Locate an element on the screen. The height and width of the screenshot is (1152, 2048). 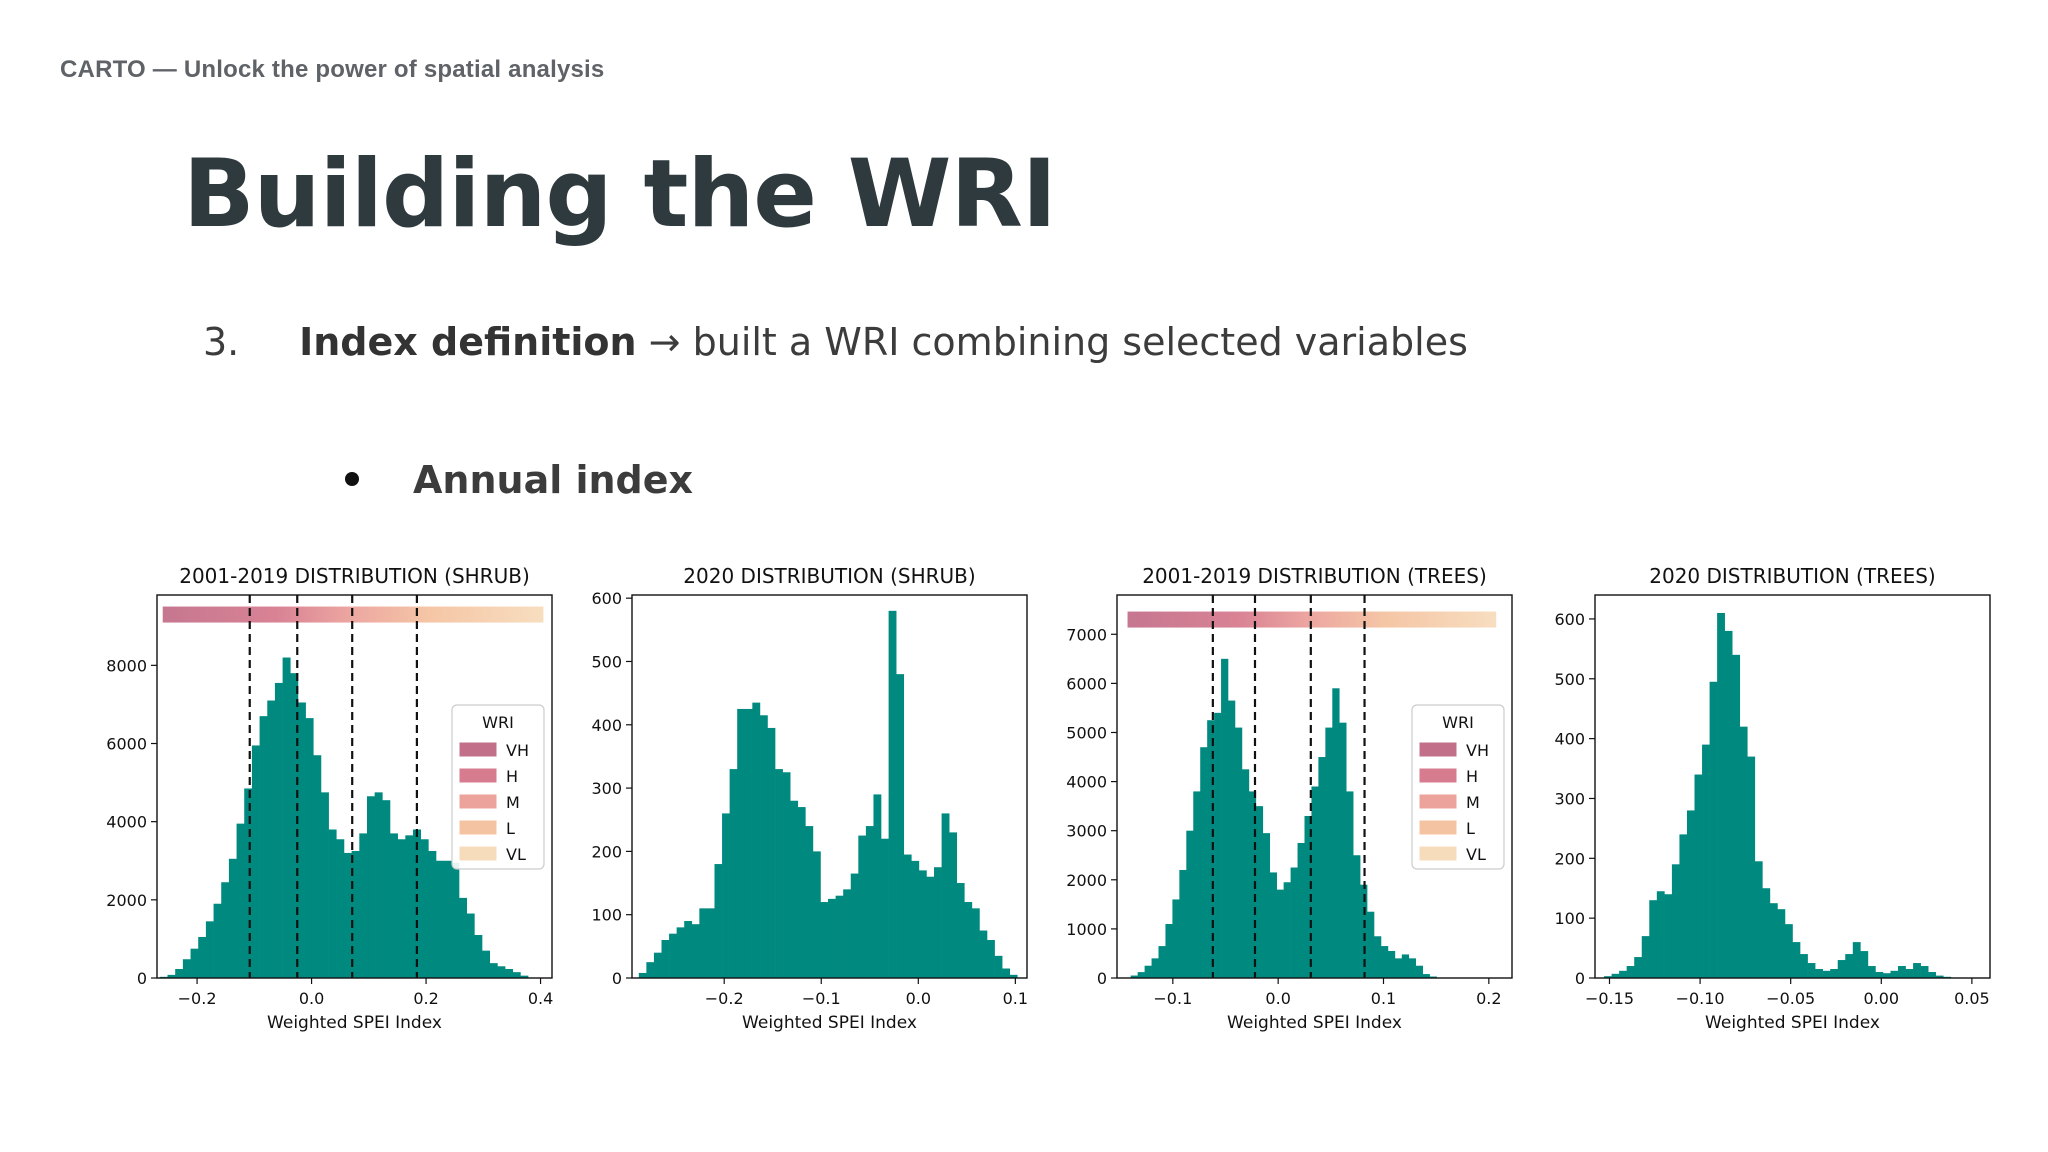
legend-entry-label: VH is located at coordinates (1477, 750).